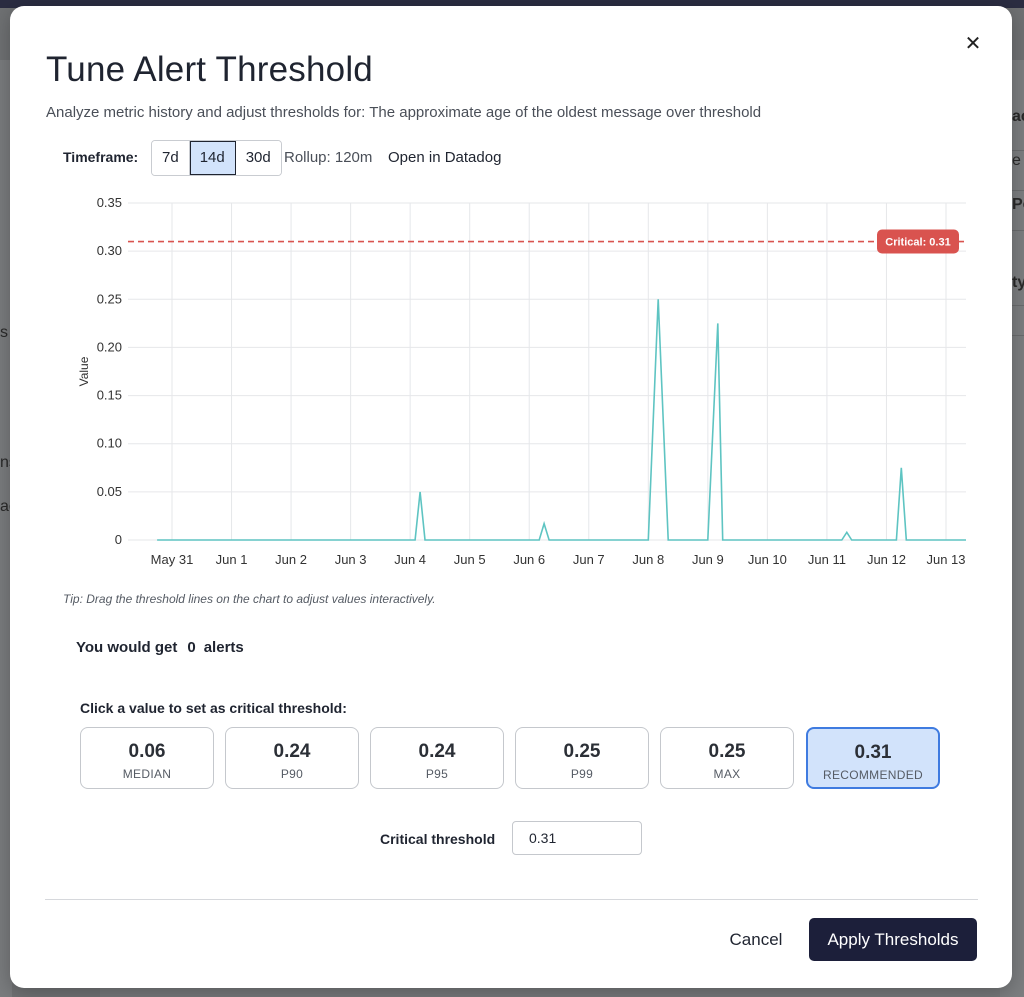 The height and width of the screenshot is (997, 1024). Describe the element at coordinates (873, 752) in the screenshot. I see `threshold-option-value: 0.31` at that location.